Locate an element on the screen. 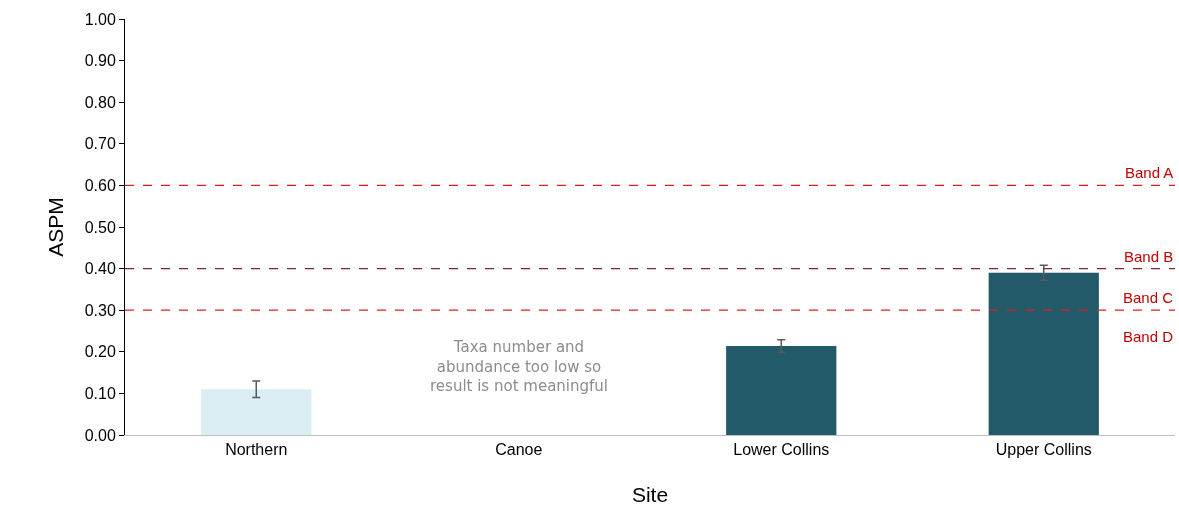 This screenshot has width=1179, height=522. y-tick-label: 1.00 is located at coordinates (100, 19).